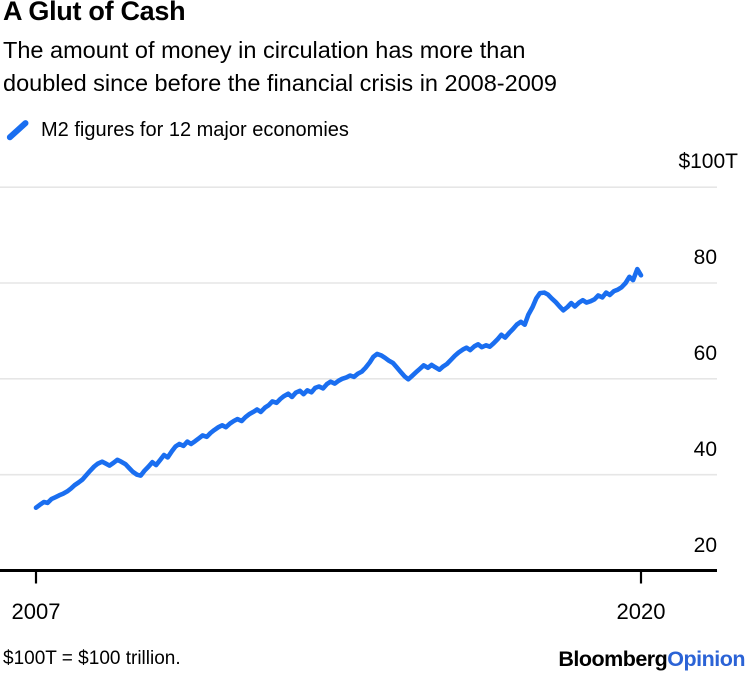 The width and height of the screenshot is (750, 682). I want to click on y-axis-label-20: 20, so click(705, 545).